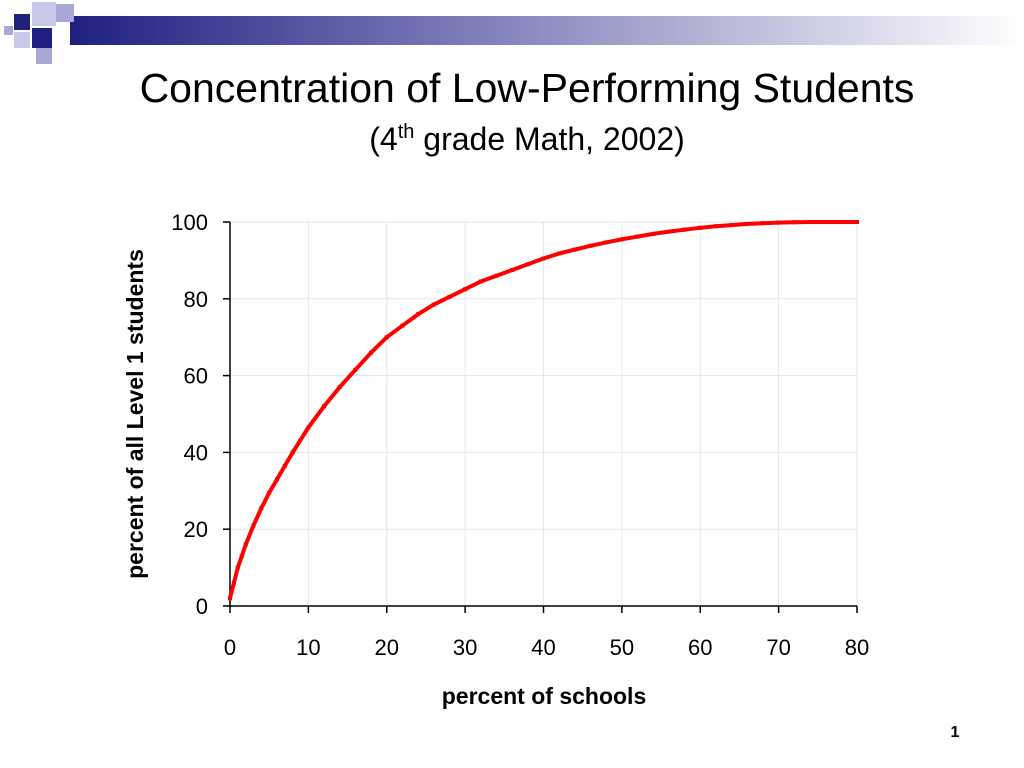  What do you see at coordinates (196, 376) in the screenshot?
I see `y-tick-label: 60` at bounding box center [196, 376].